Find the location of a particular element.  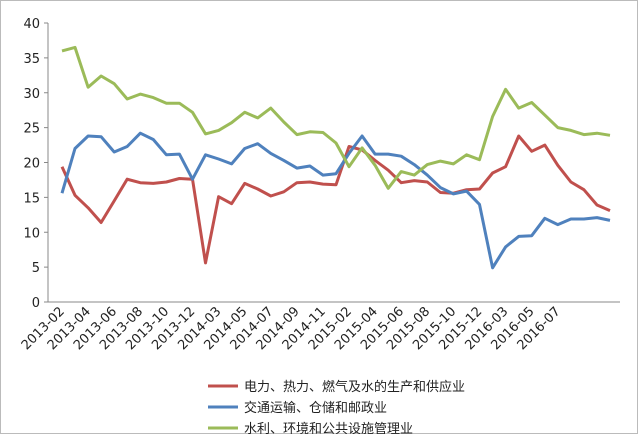

y-tick-label: 30 is located at coordinates (31, 94).